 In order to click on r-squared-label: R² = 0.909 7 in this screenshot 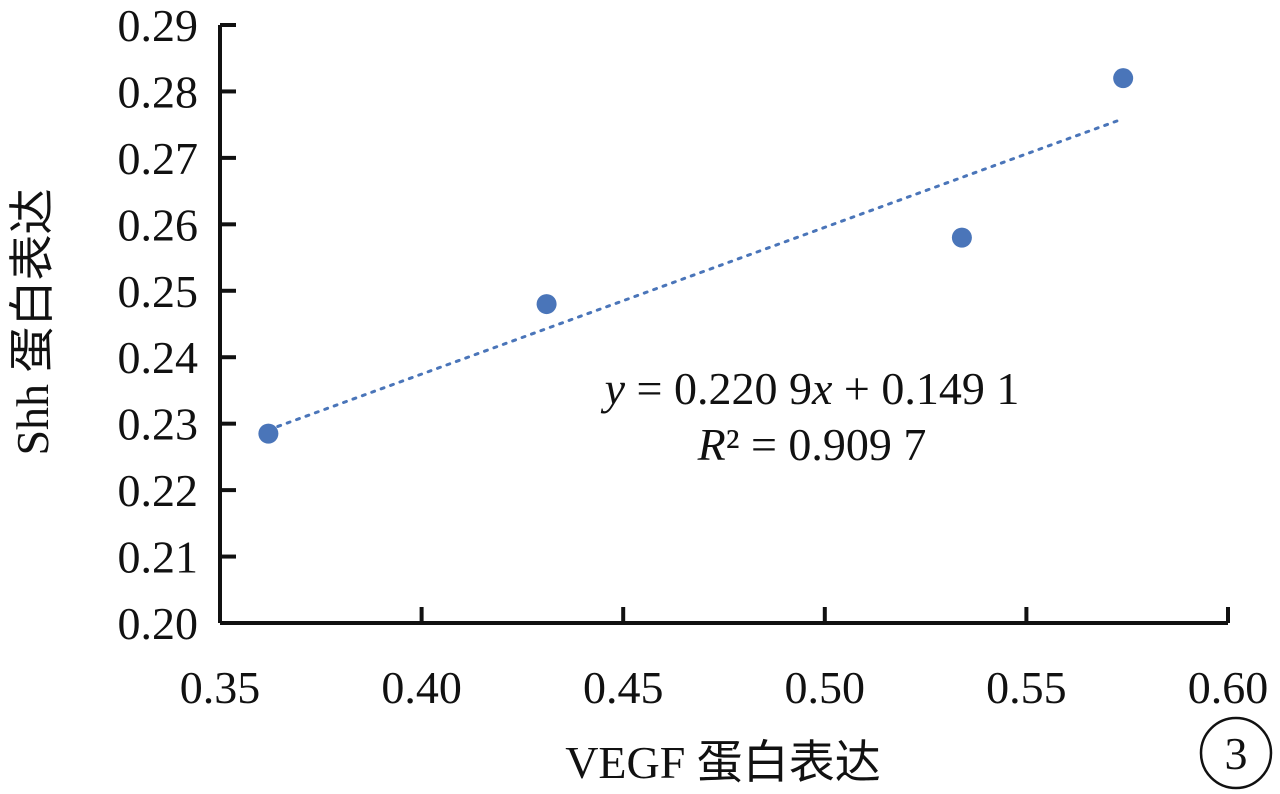, I will do `click(812, 444)`.